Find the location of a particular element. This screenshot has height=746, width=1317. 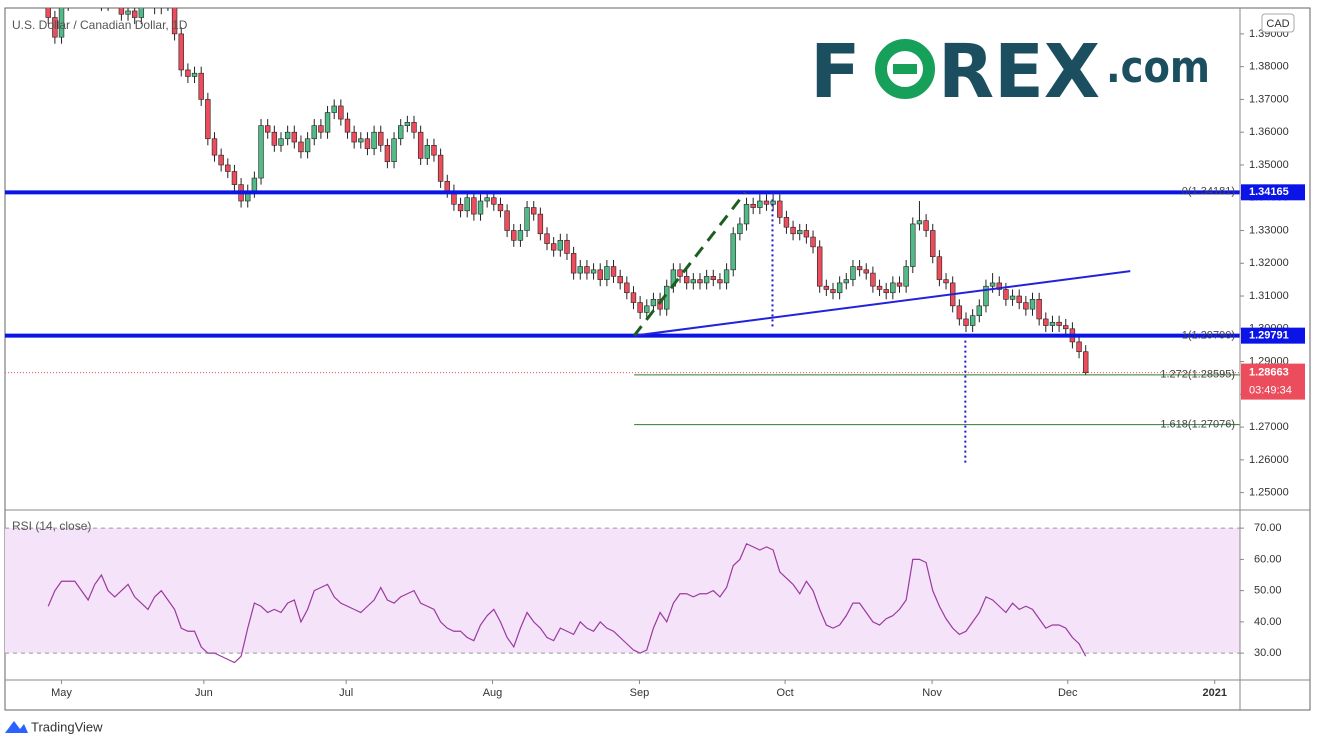

x-tick-label: Nov is located at coordinates (932, 693).